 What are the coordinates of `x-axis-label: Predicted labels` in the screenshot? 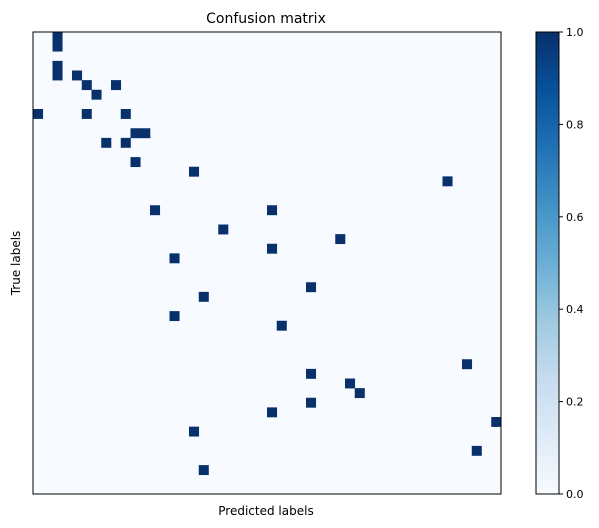 It's located at (265, 511).